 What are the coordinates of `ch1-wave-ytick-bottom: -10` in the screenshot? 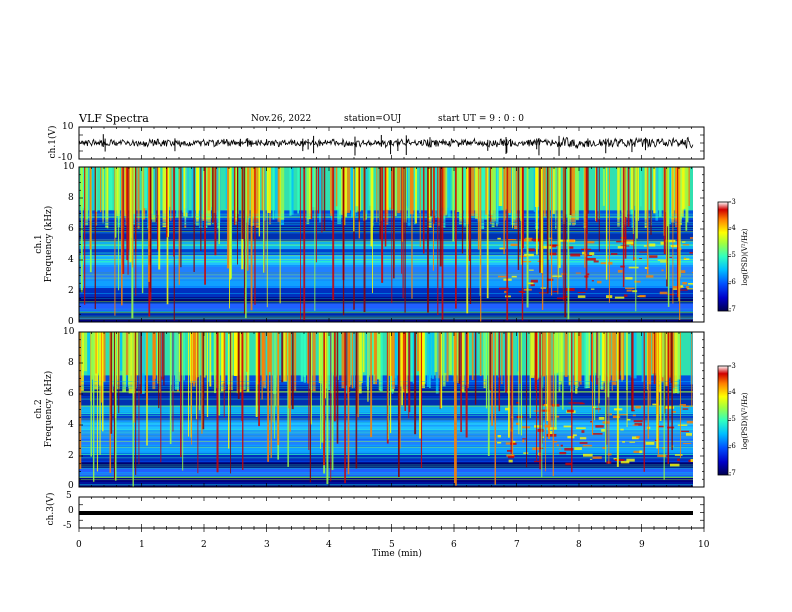 It's located at (65, 158).